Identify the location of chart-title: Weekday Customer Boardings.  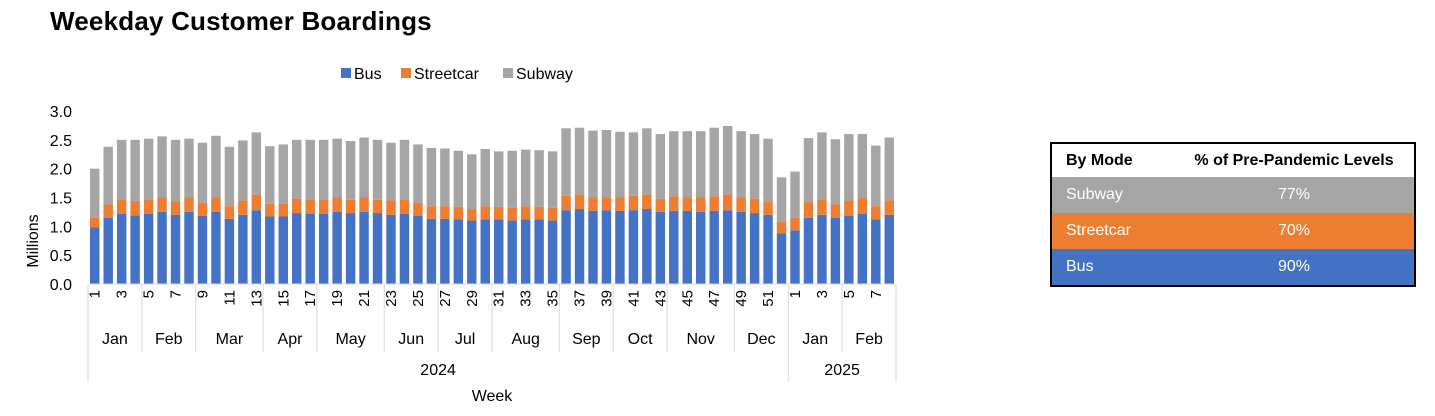
(241, 21).